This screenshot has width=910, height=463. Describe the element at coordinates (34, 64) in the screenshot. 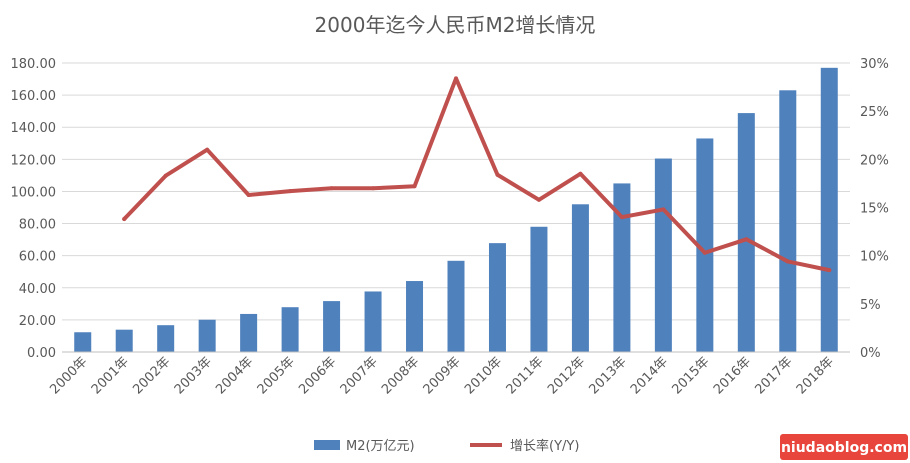

I see `left-tick-label: 180.00` at that location.